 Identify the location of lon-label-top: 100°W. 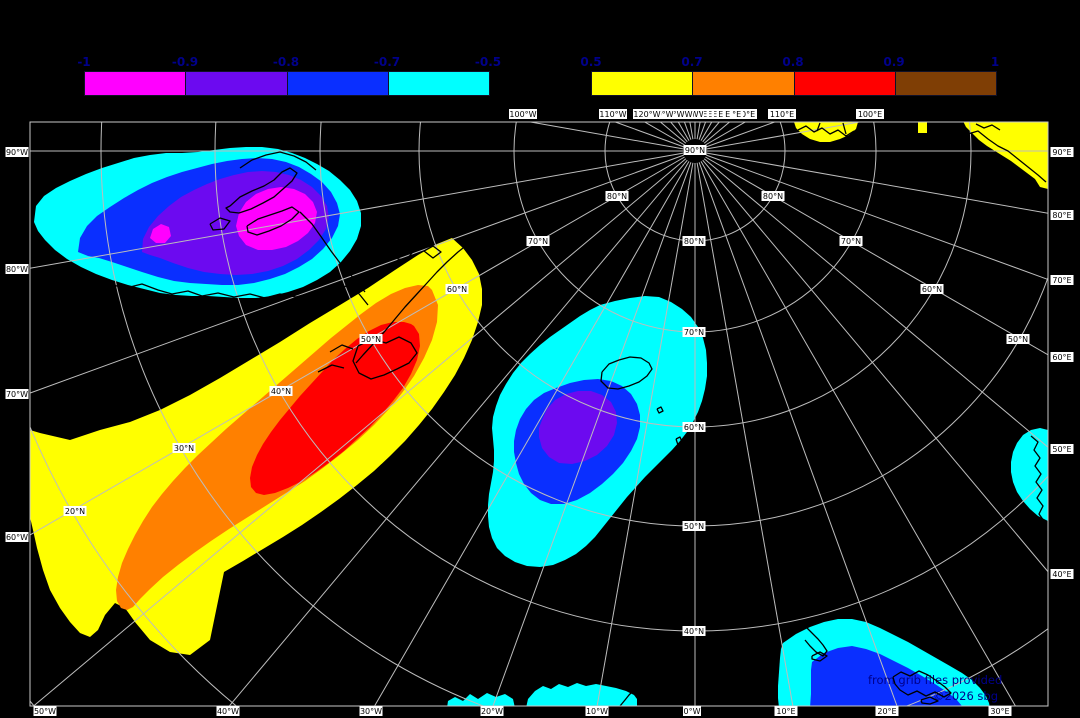
(522, 114).